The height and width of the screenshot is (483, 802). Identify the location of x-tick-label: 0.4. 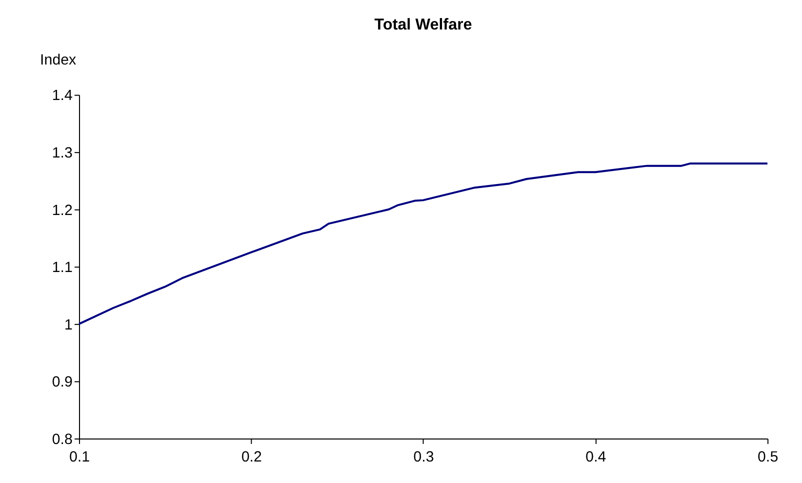
(596, 458).